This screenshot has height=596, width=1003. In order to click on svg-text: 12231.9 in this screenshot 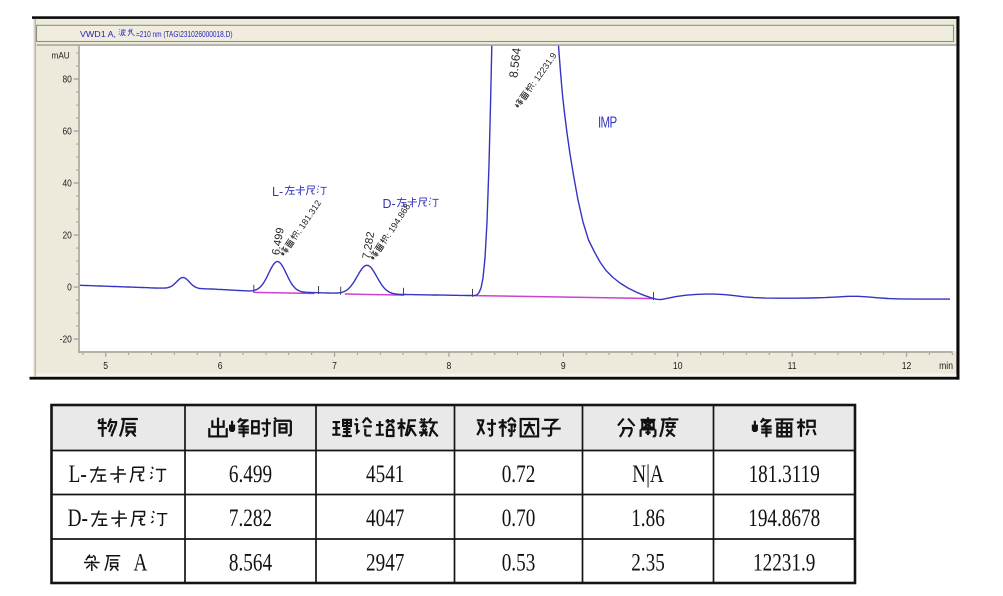, I will do `click(784, 562)`.